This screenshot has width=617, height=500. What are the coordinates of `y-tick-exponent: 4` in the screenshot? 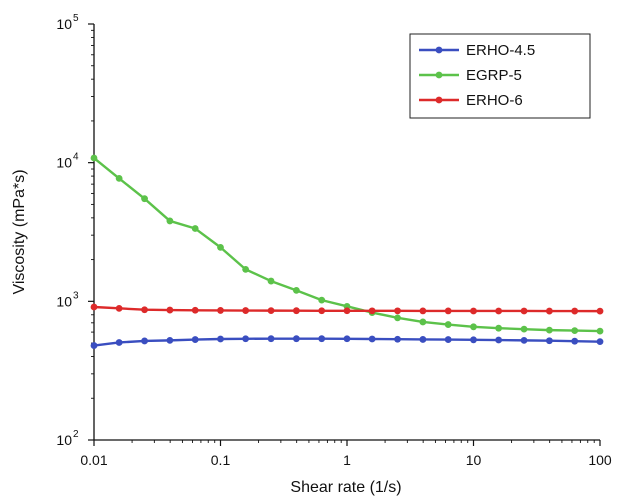 It's located at (76, 157).